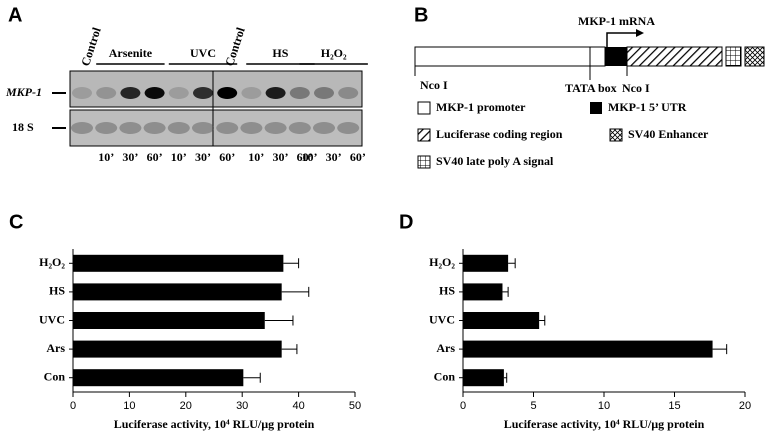 The image size is (770, 435). What do you see at coordinates (597, 56) in the screenshot?
I see `tata-region` at bounding box center [597, 56].